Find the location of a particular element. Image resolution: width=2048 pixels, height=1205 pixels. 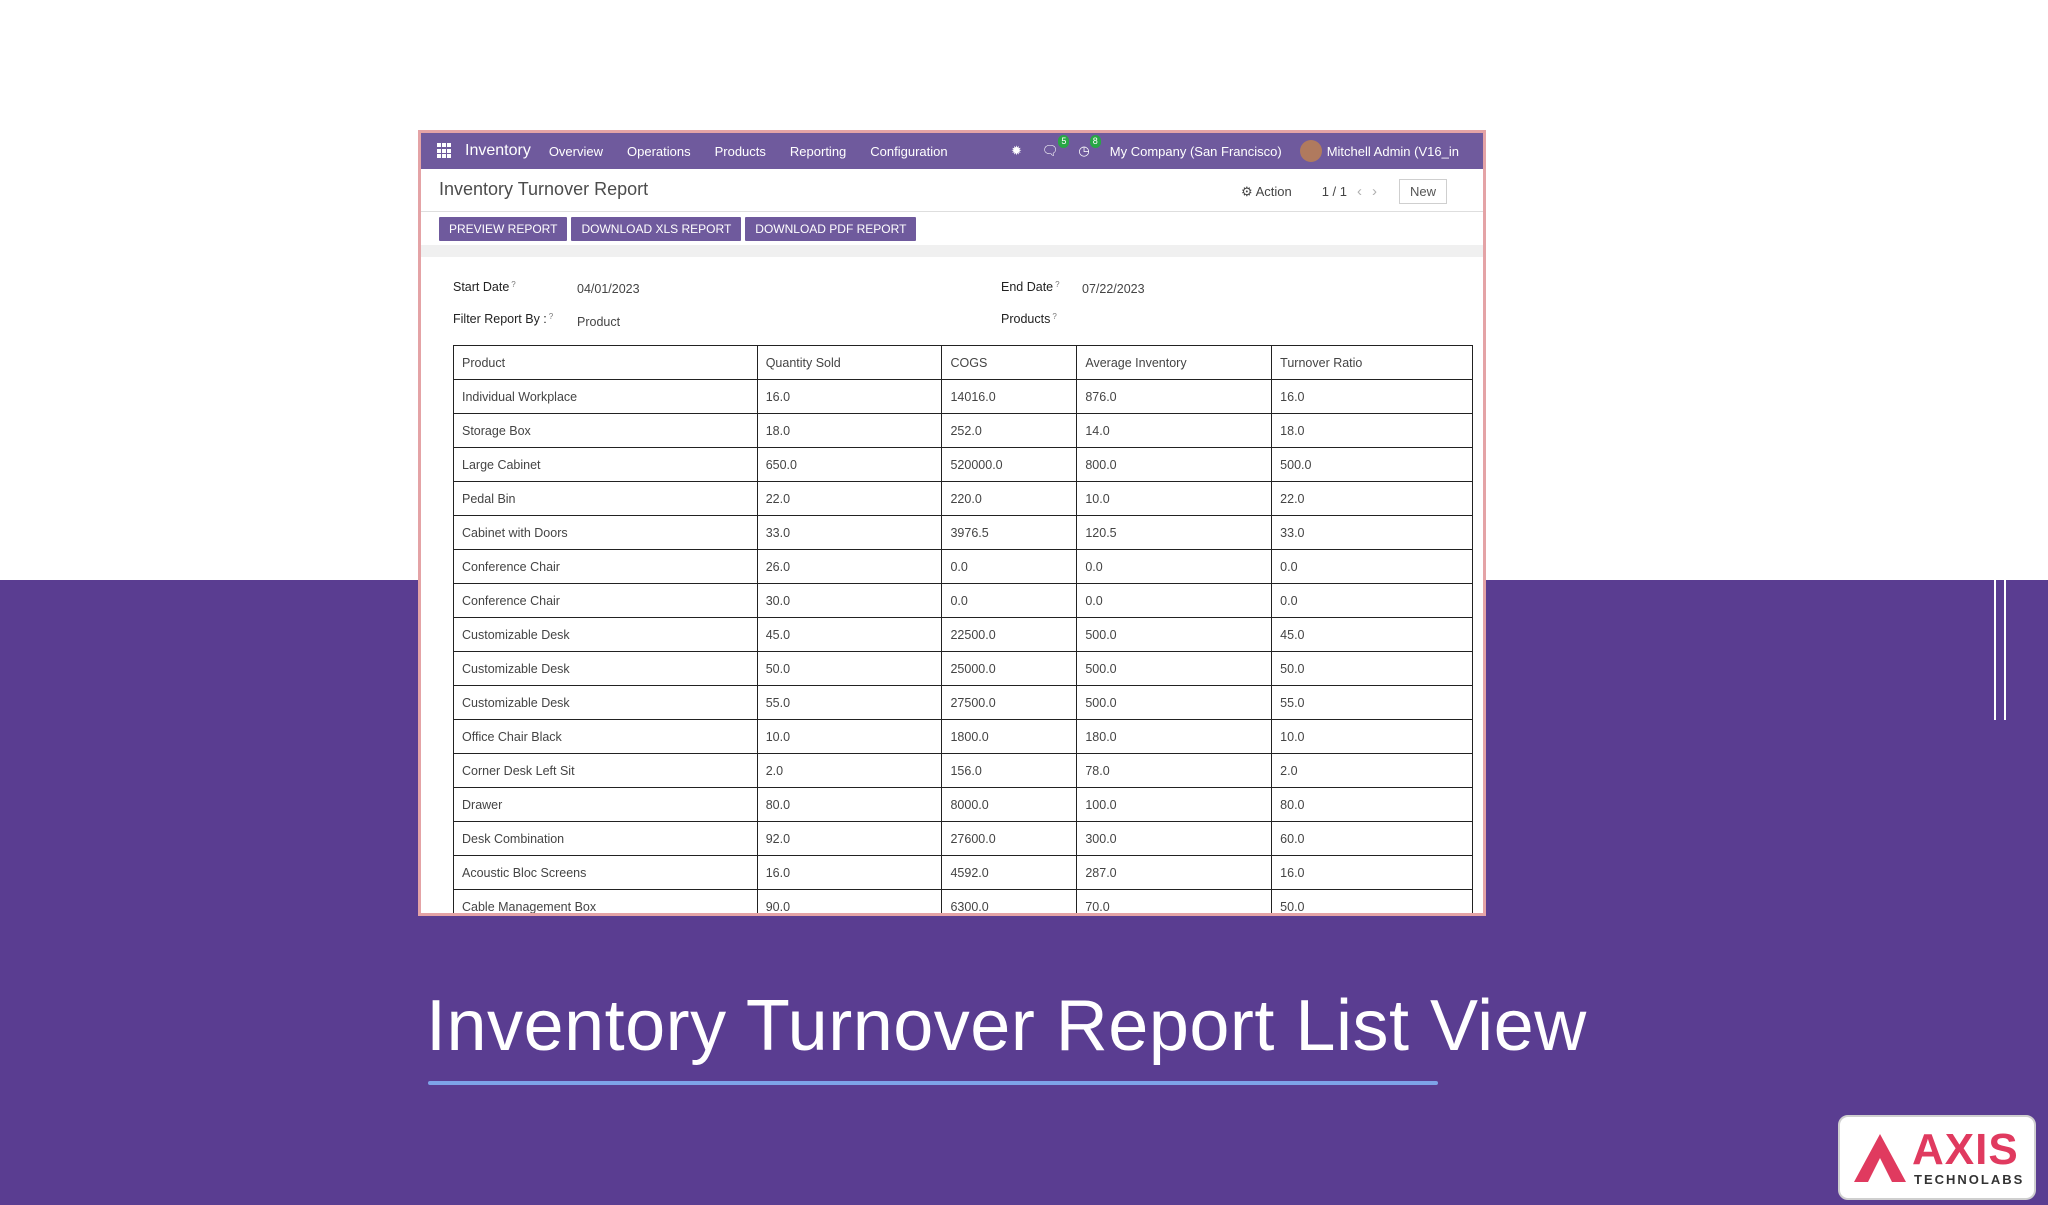

table-row: Acoustic Bloc Screens 16.0 4592.0 287.0 16.0 is located at coordinates (963, 872).